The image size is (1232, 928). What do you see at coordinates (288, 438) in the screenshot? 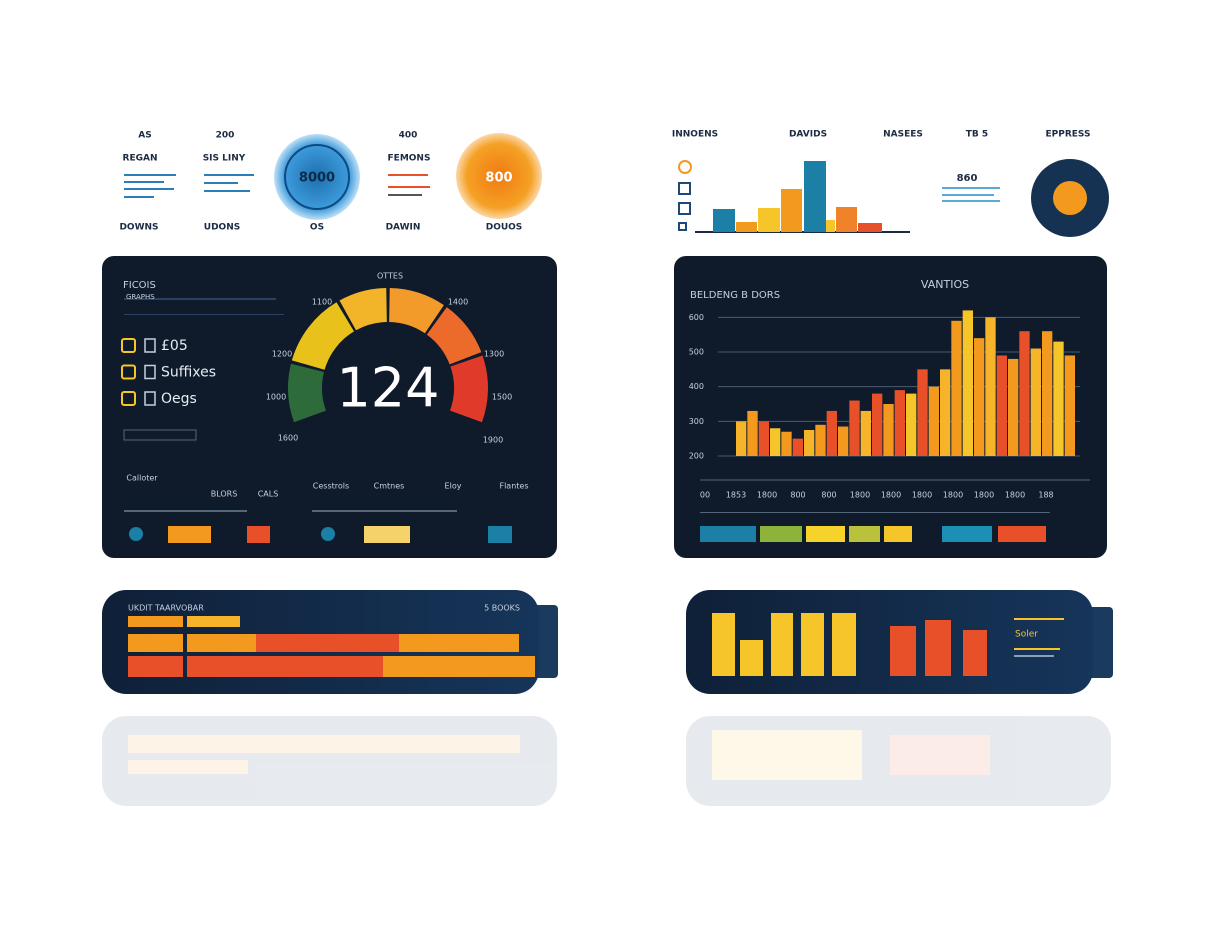
I see `gauge-label: 1600` at bounding box center [288, 438].